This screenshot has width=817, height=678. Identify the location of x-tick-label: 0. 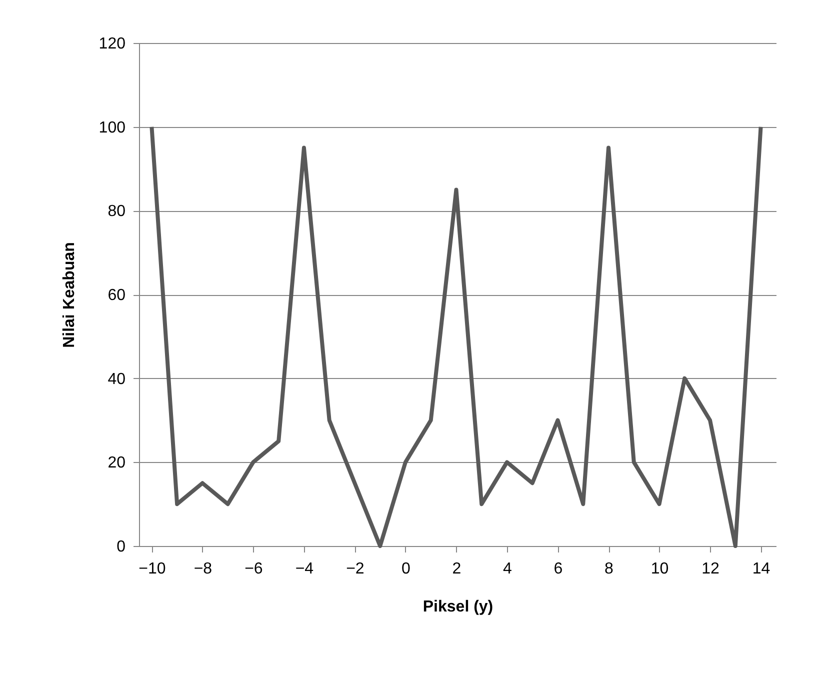
(406, 569).